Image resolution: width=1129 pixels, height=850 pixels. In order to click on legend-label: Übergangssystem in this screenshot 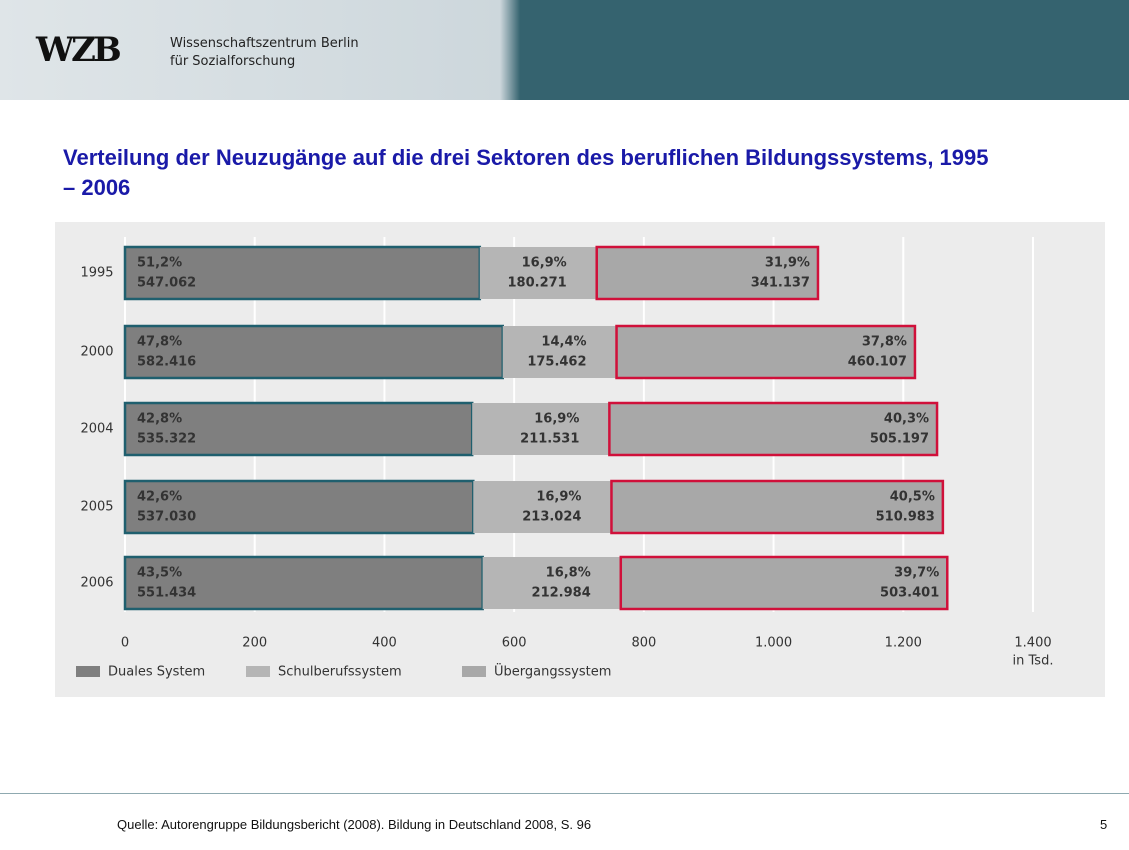, I will do `click(552, 671)`.